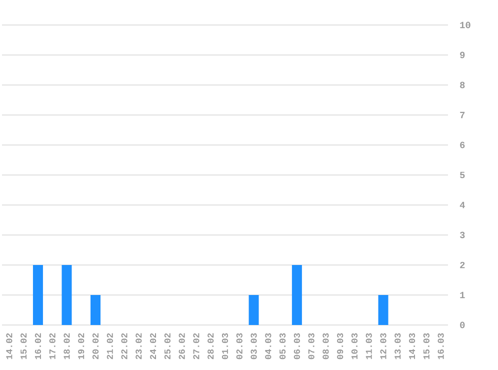 This screenshot has height=370, width=498. I want to click on x-tick-label: 26.02, so click(181, 346).